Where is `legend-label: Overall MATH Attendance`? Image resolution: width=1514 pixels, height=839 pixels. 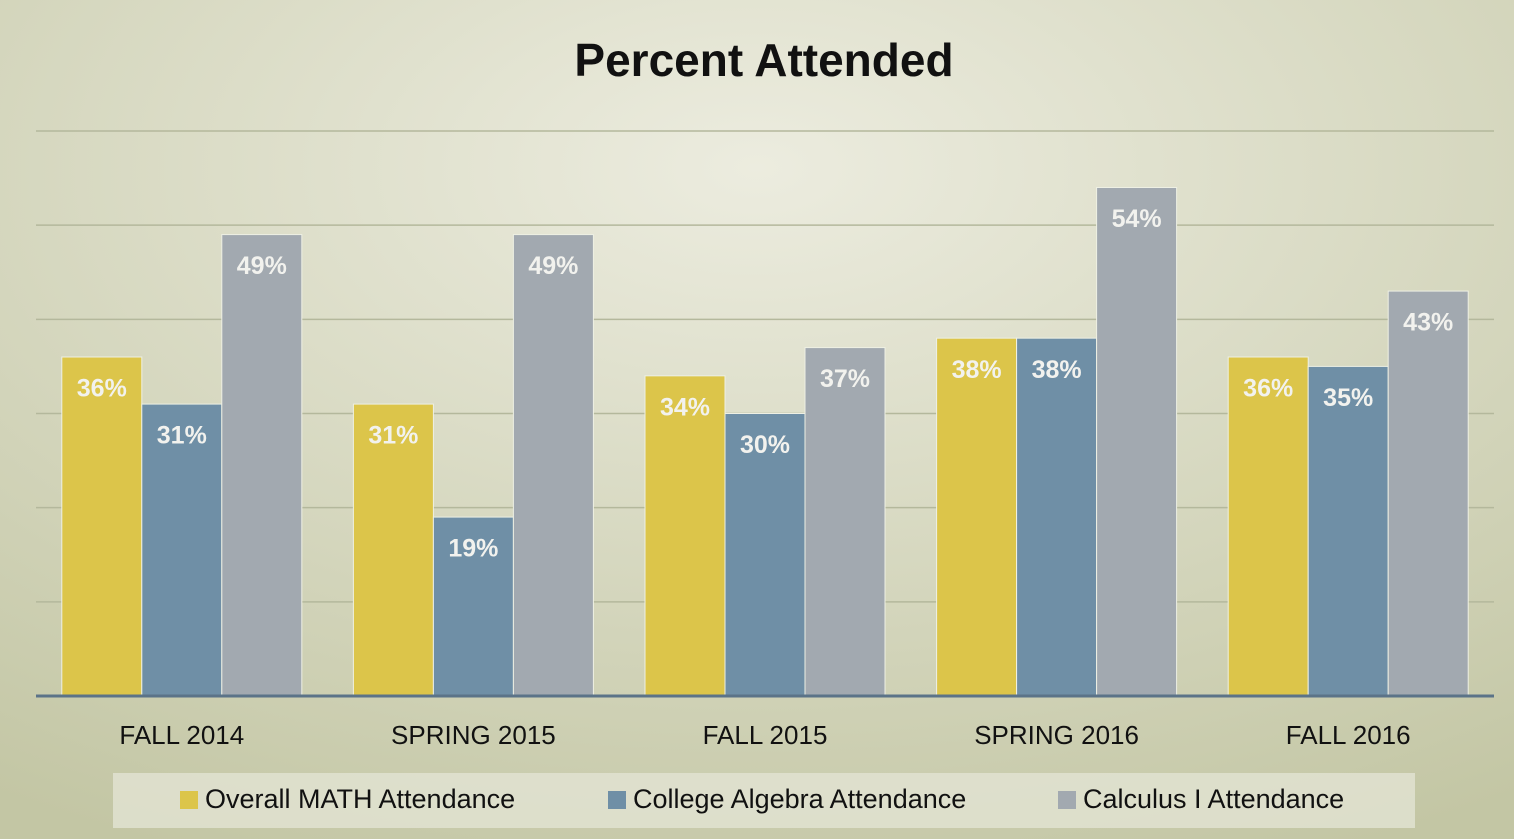
legend-label: Overall MATH Attendance is located at coordinates (360, 799).